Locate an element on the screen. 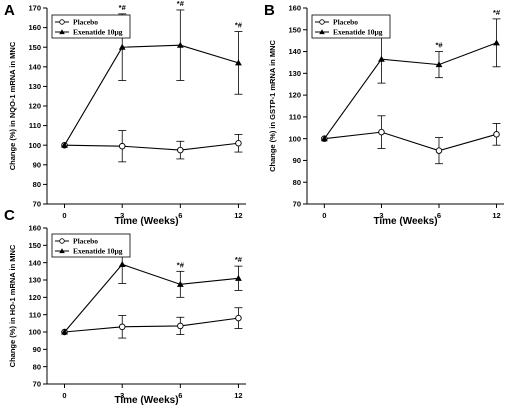  panel-letter: A is located at coordinates (9, 10).